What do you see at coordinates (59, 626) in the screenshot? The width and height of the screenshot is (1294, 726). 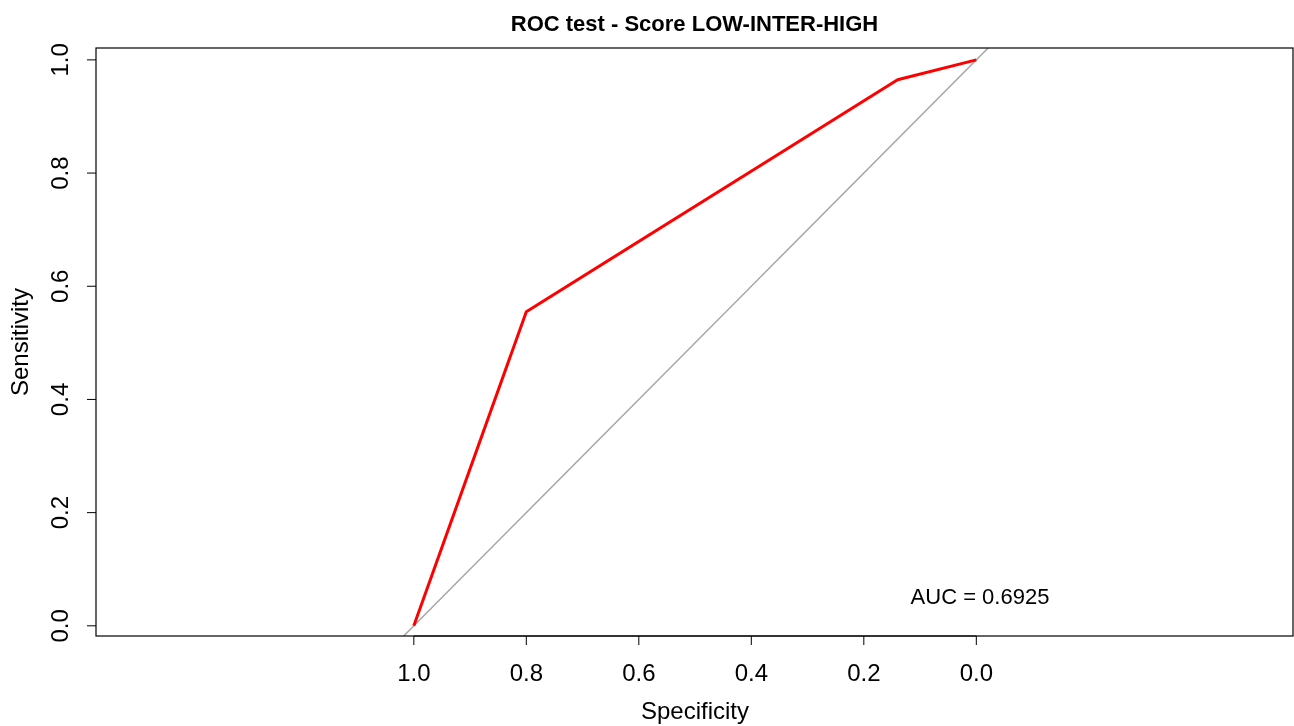 I see `y-tick-label: 0.0` at bounding box center [59, 626].